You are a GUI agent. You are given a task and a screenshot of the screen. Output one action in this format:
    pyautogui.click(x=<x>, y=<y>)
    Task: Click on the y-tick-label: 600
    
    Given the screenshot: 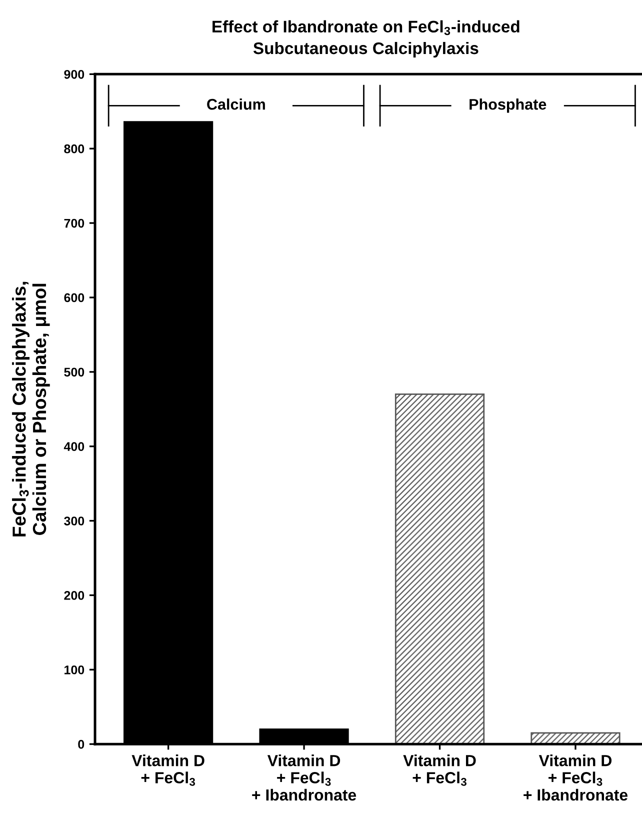 What is the action you would take?
    pyautogui.click(x=74, y=297)
    